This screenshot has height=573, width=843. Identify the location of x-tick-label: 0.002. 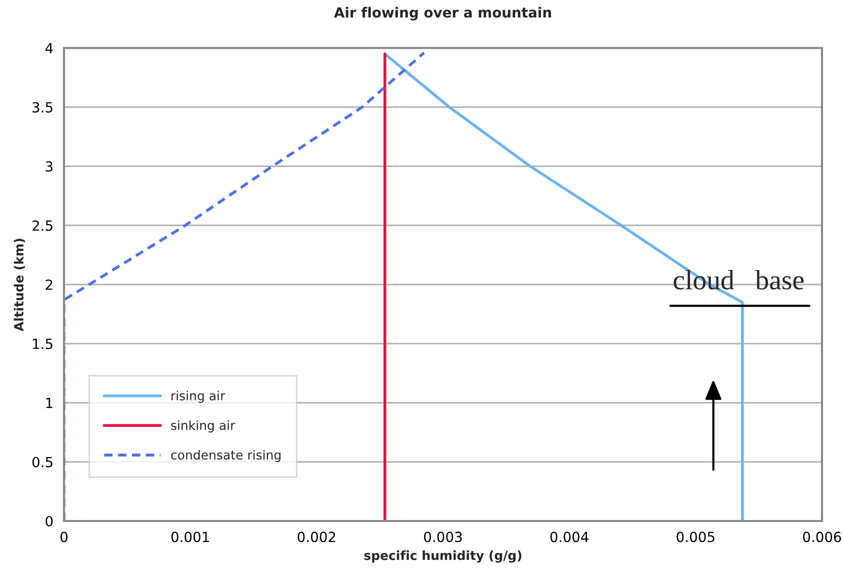
(317, 537).